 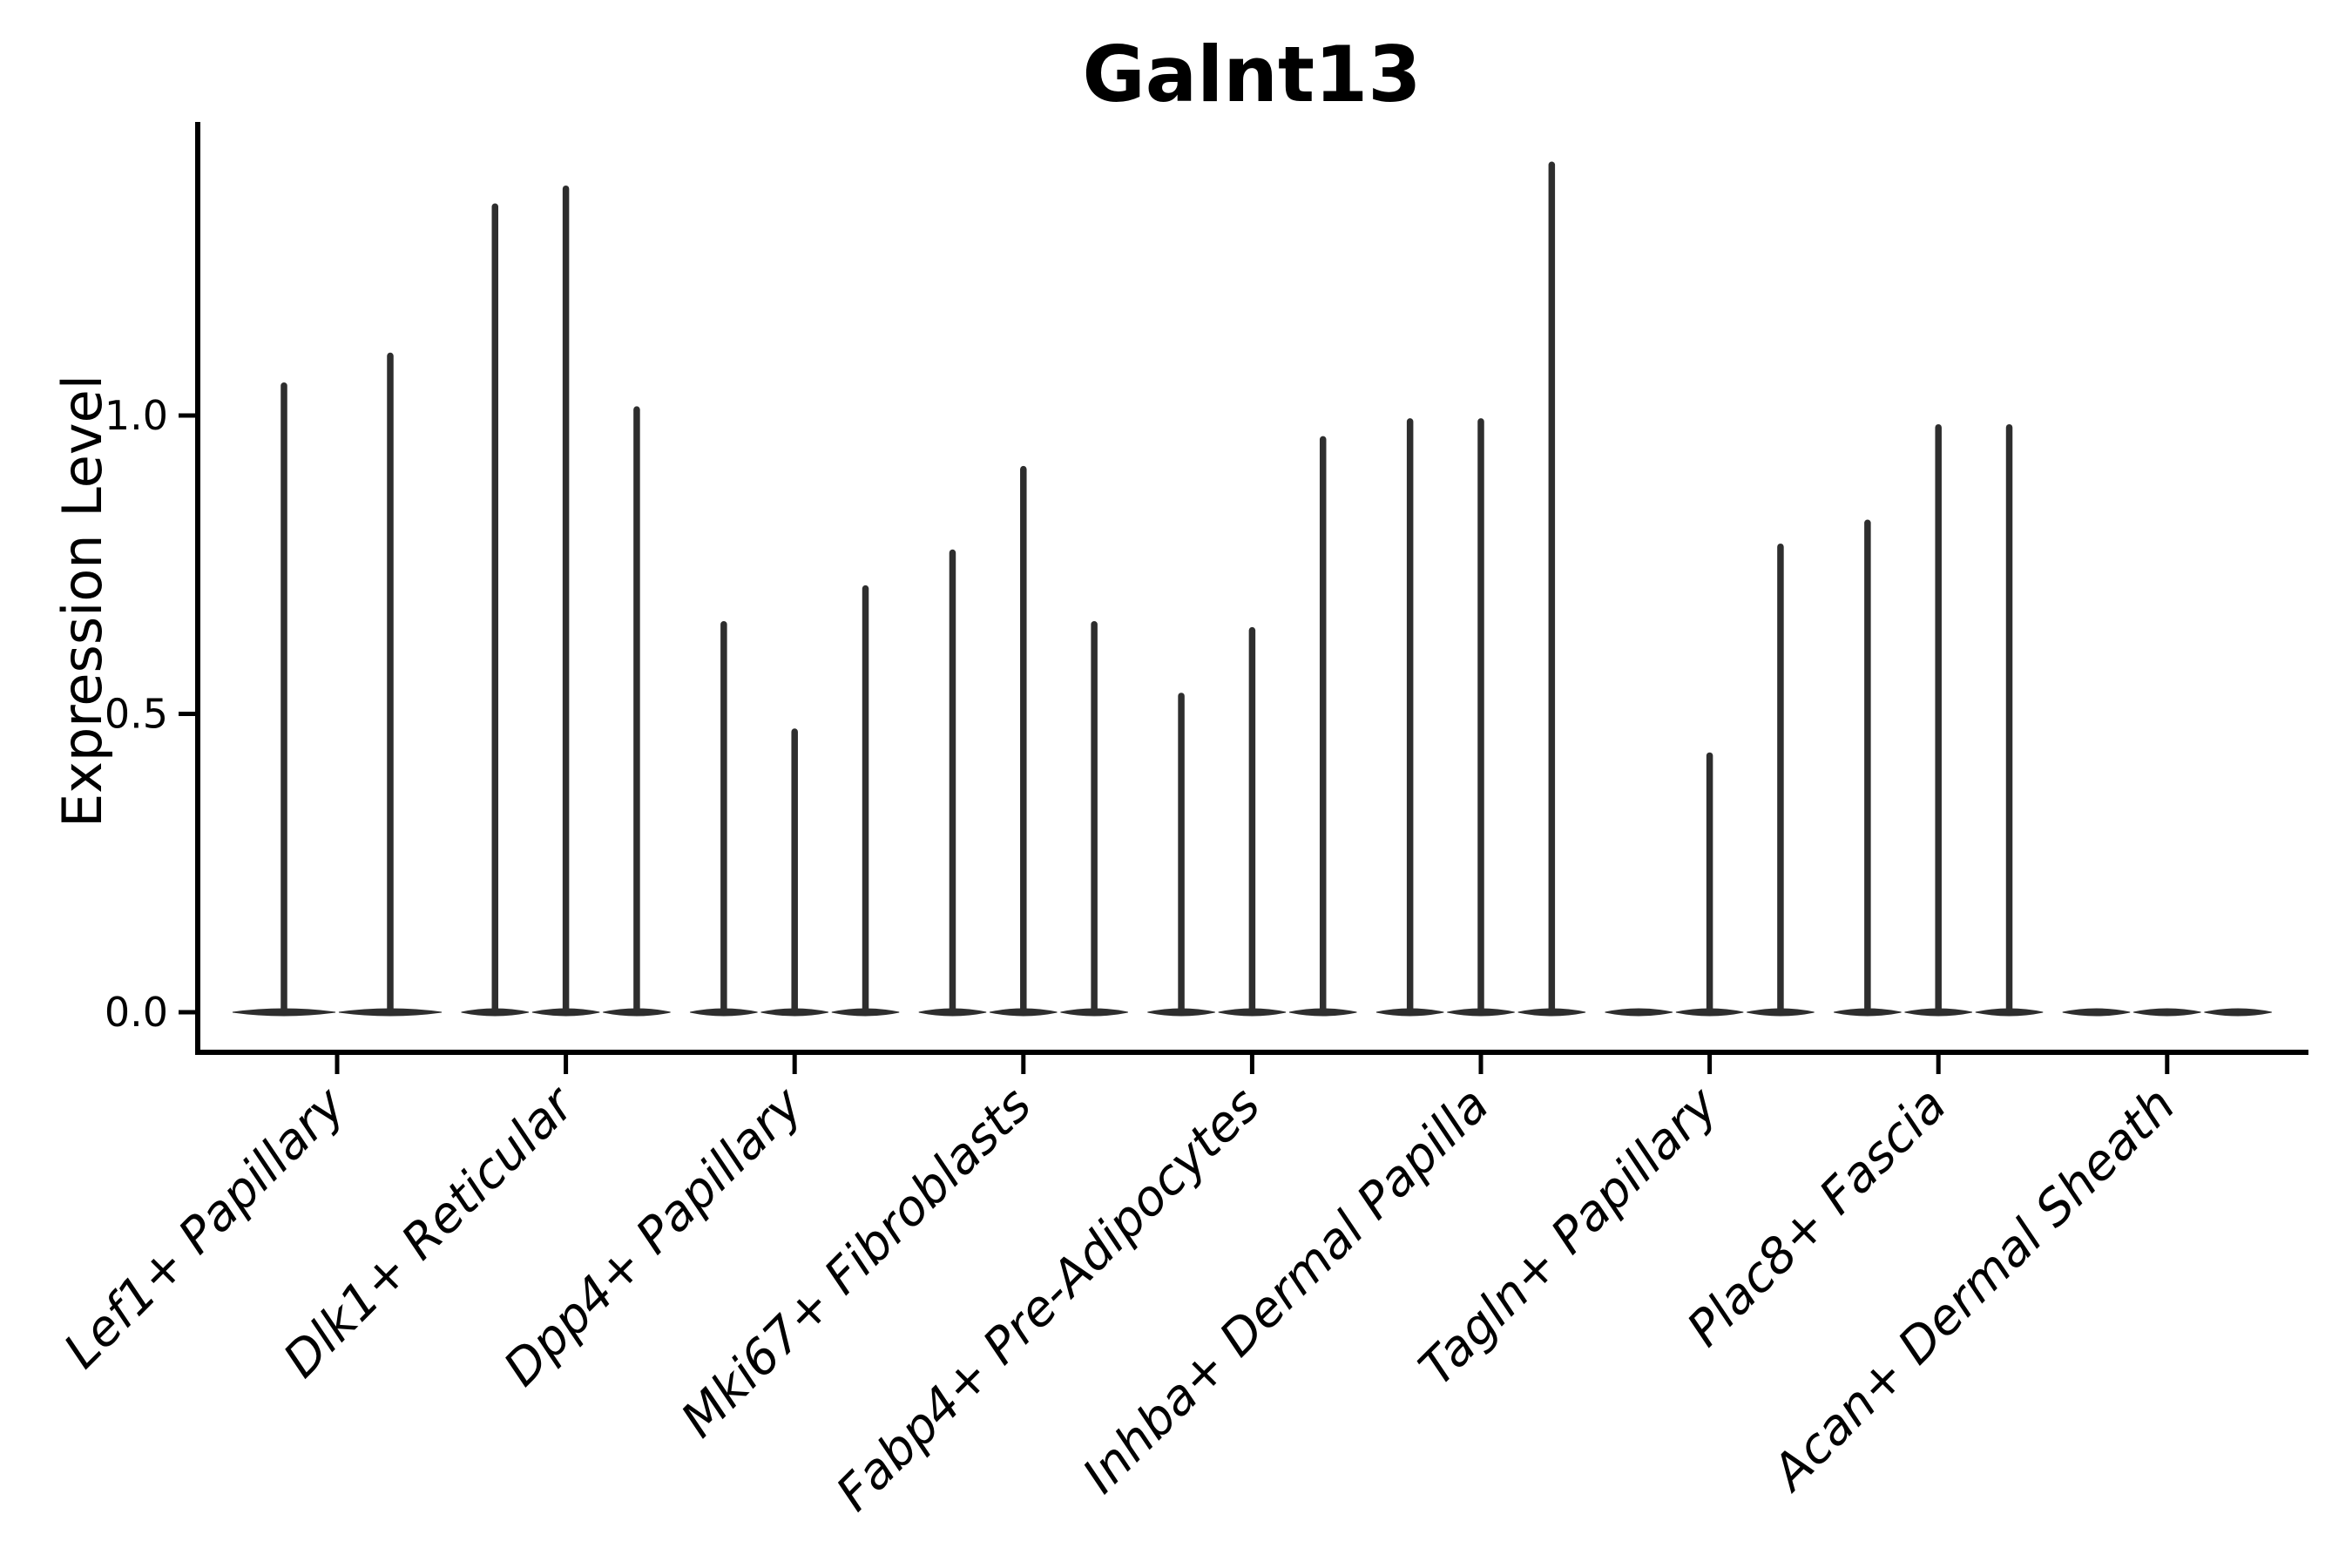 I want to click on y-tick-label: 0.0, so click(x=136, y=1013).